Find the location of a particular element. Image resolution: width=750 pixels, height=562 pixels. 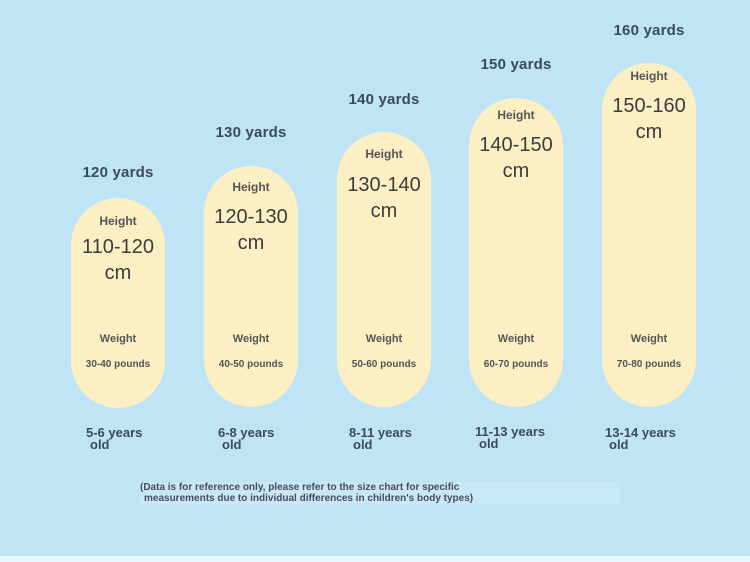

height-range: 130-140 cm is located at coordinates (384, 198).